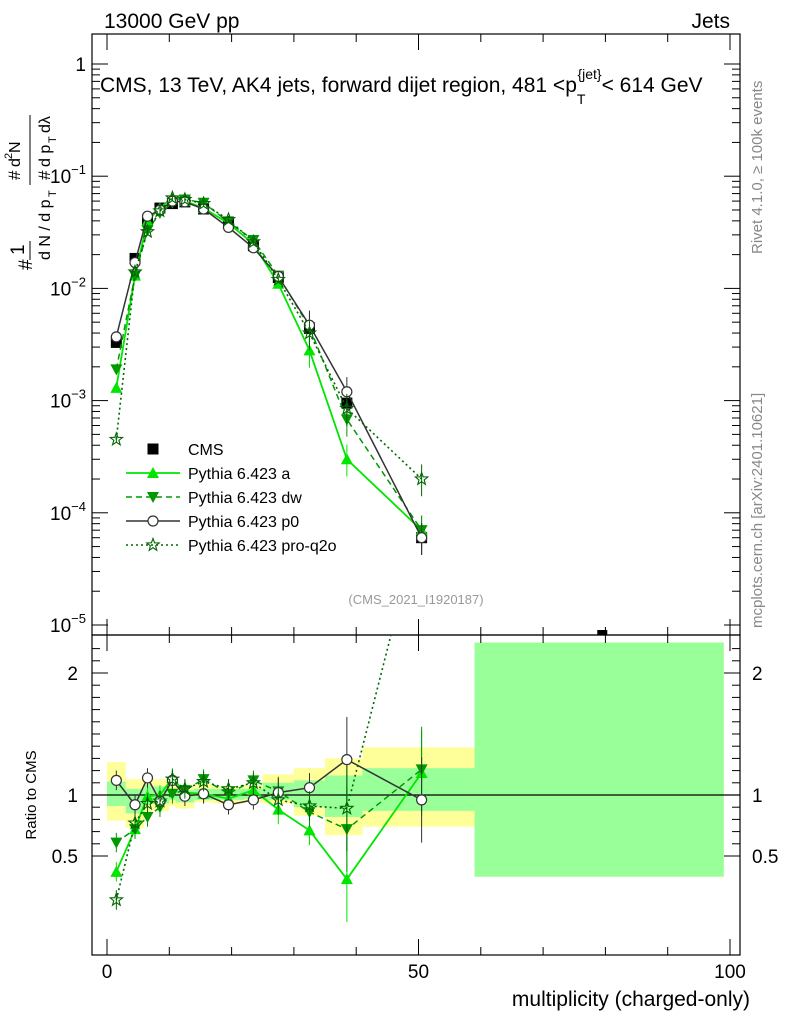 The width and height of the screenshot is (786, 1029). I want to click on analysis-id-label: (CMS_2021_I1920187), so click(415, 599).